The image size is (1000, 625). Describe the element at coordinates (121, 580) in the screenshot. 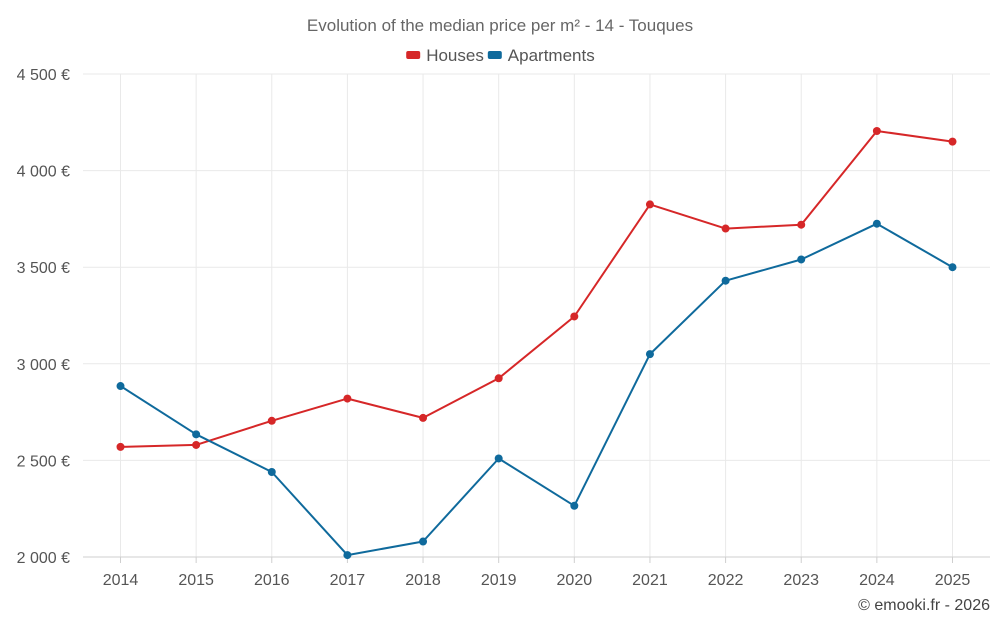

I see `x-tick-label: 2014` at that location.